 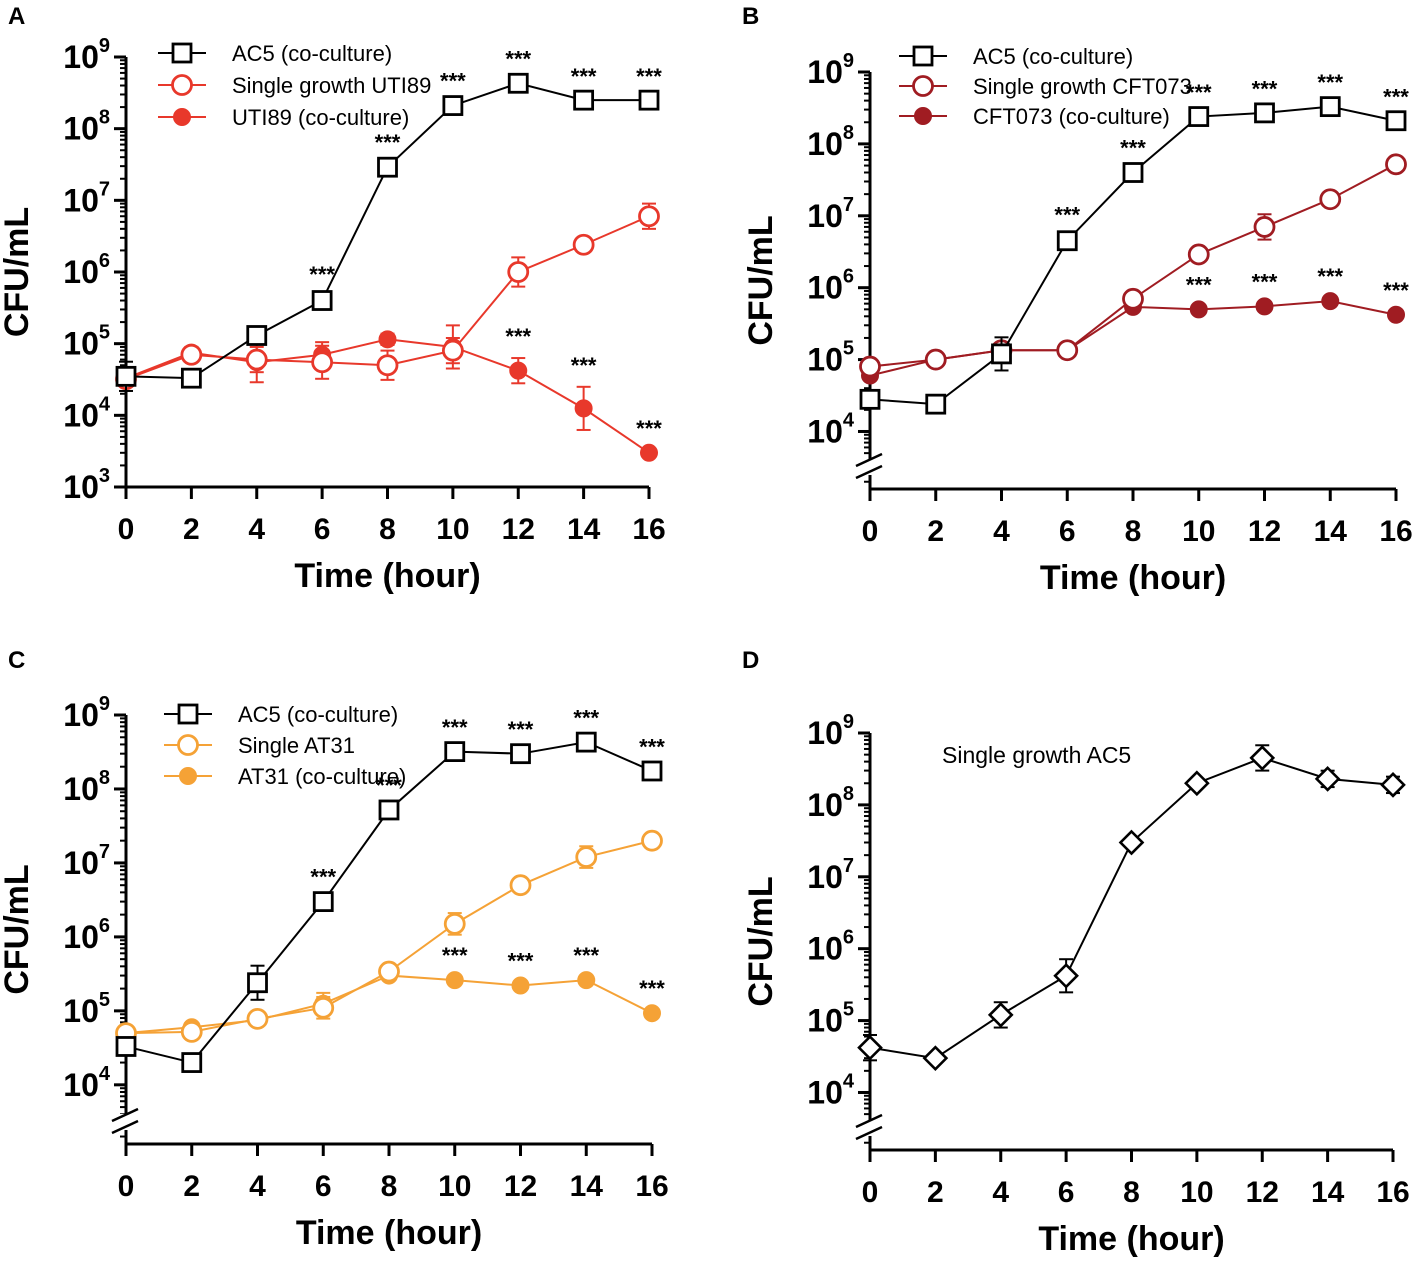 What do you see at coordinates (389, 1233) in the screenshot?
I see `x-axis-title: Time (hour)` at bounding box center [389, 1233].